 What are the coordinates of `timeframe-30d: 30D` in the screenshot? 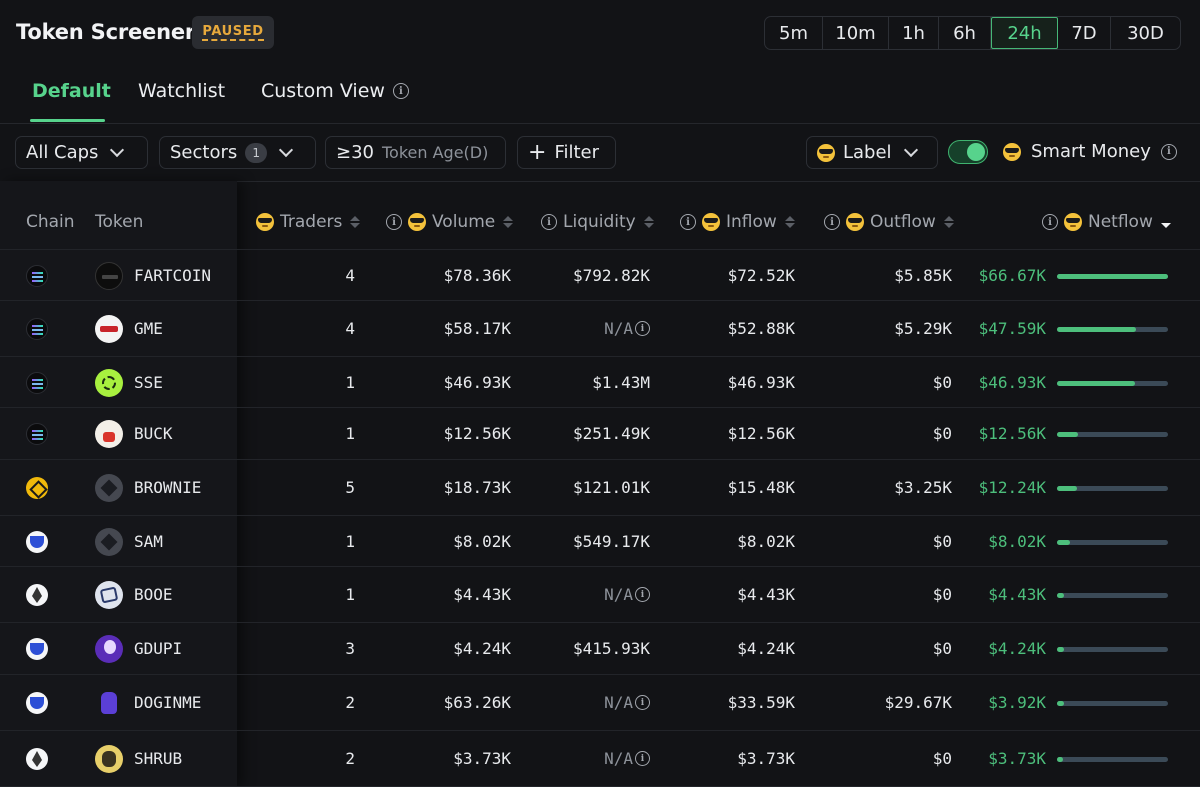 It's located at (1145, 33).